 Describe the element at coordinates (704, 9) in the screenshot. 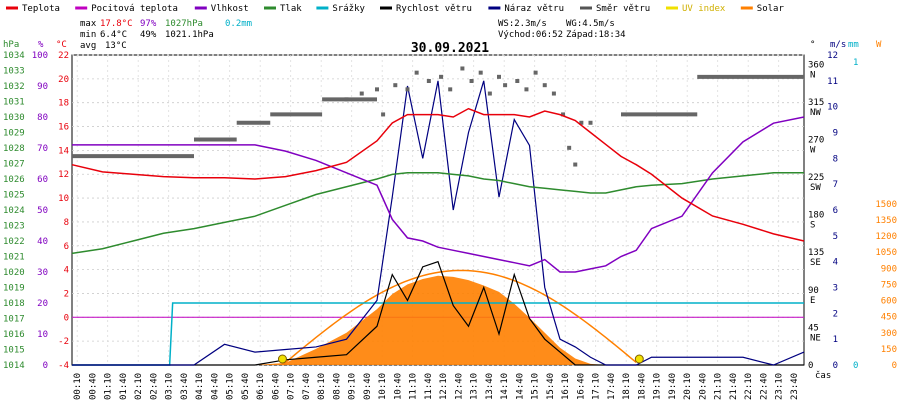

I see `legend-label: UV index` at that location.